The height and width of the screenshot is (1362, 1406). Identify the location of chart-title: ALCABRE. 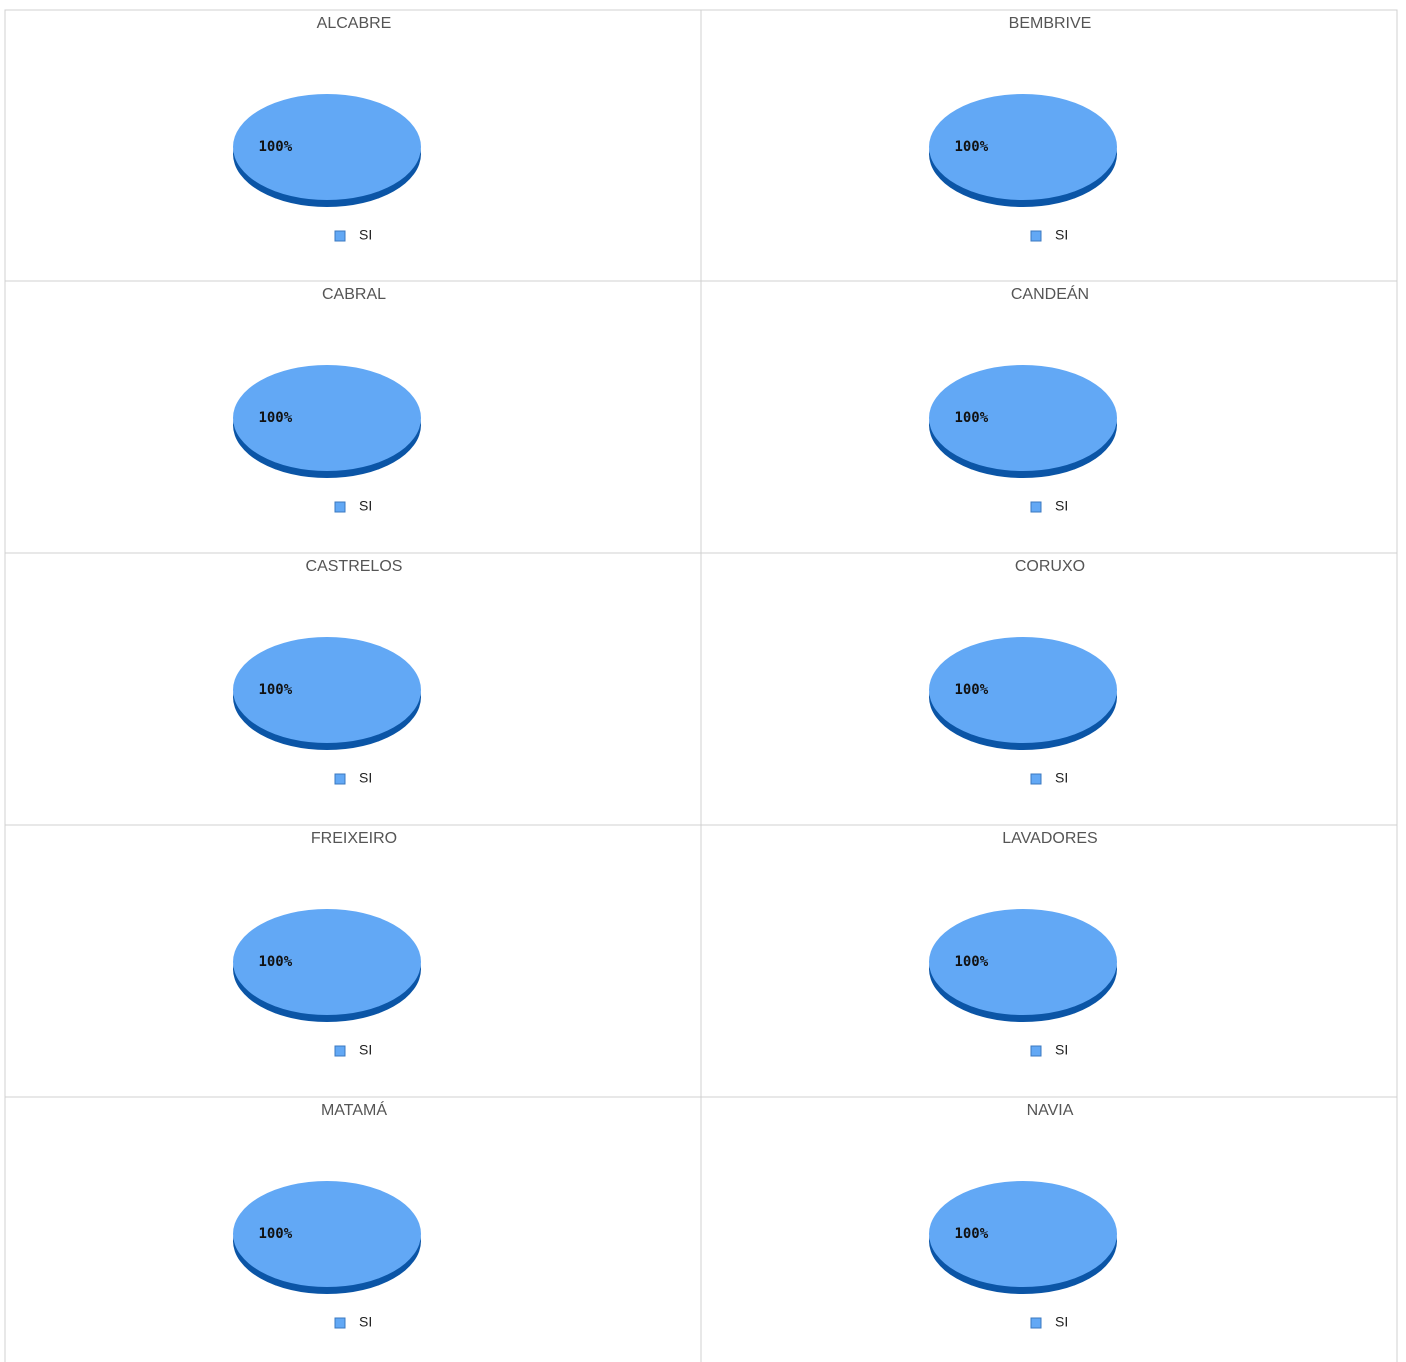
(354, 23).